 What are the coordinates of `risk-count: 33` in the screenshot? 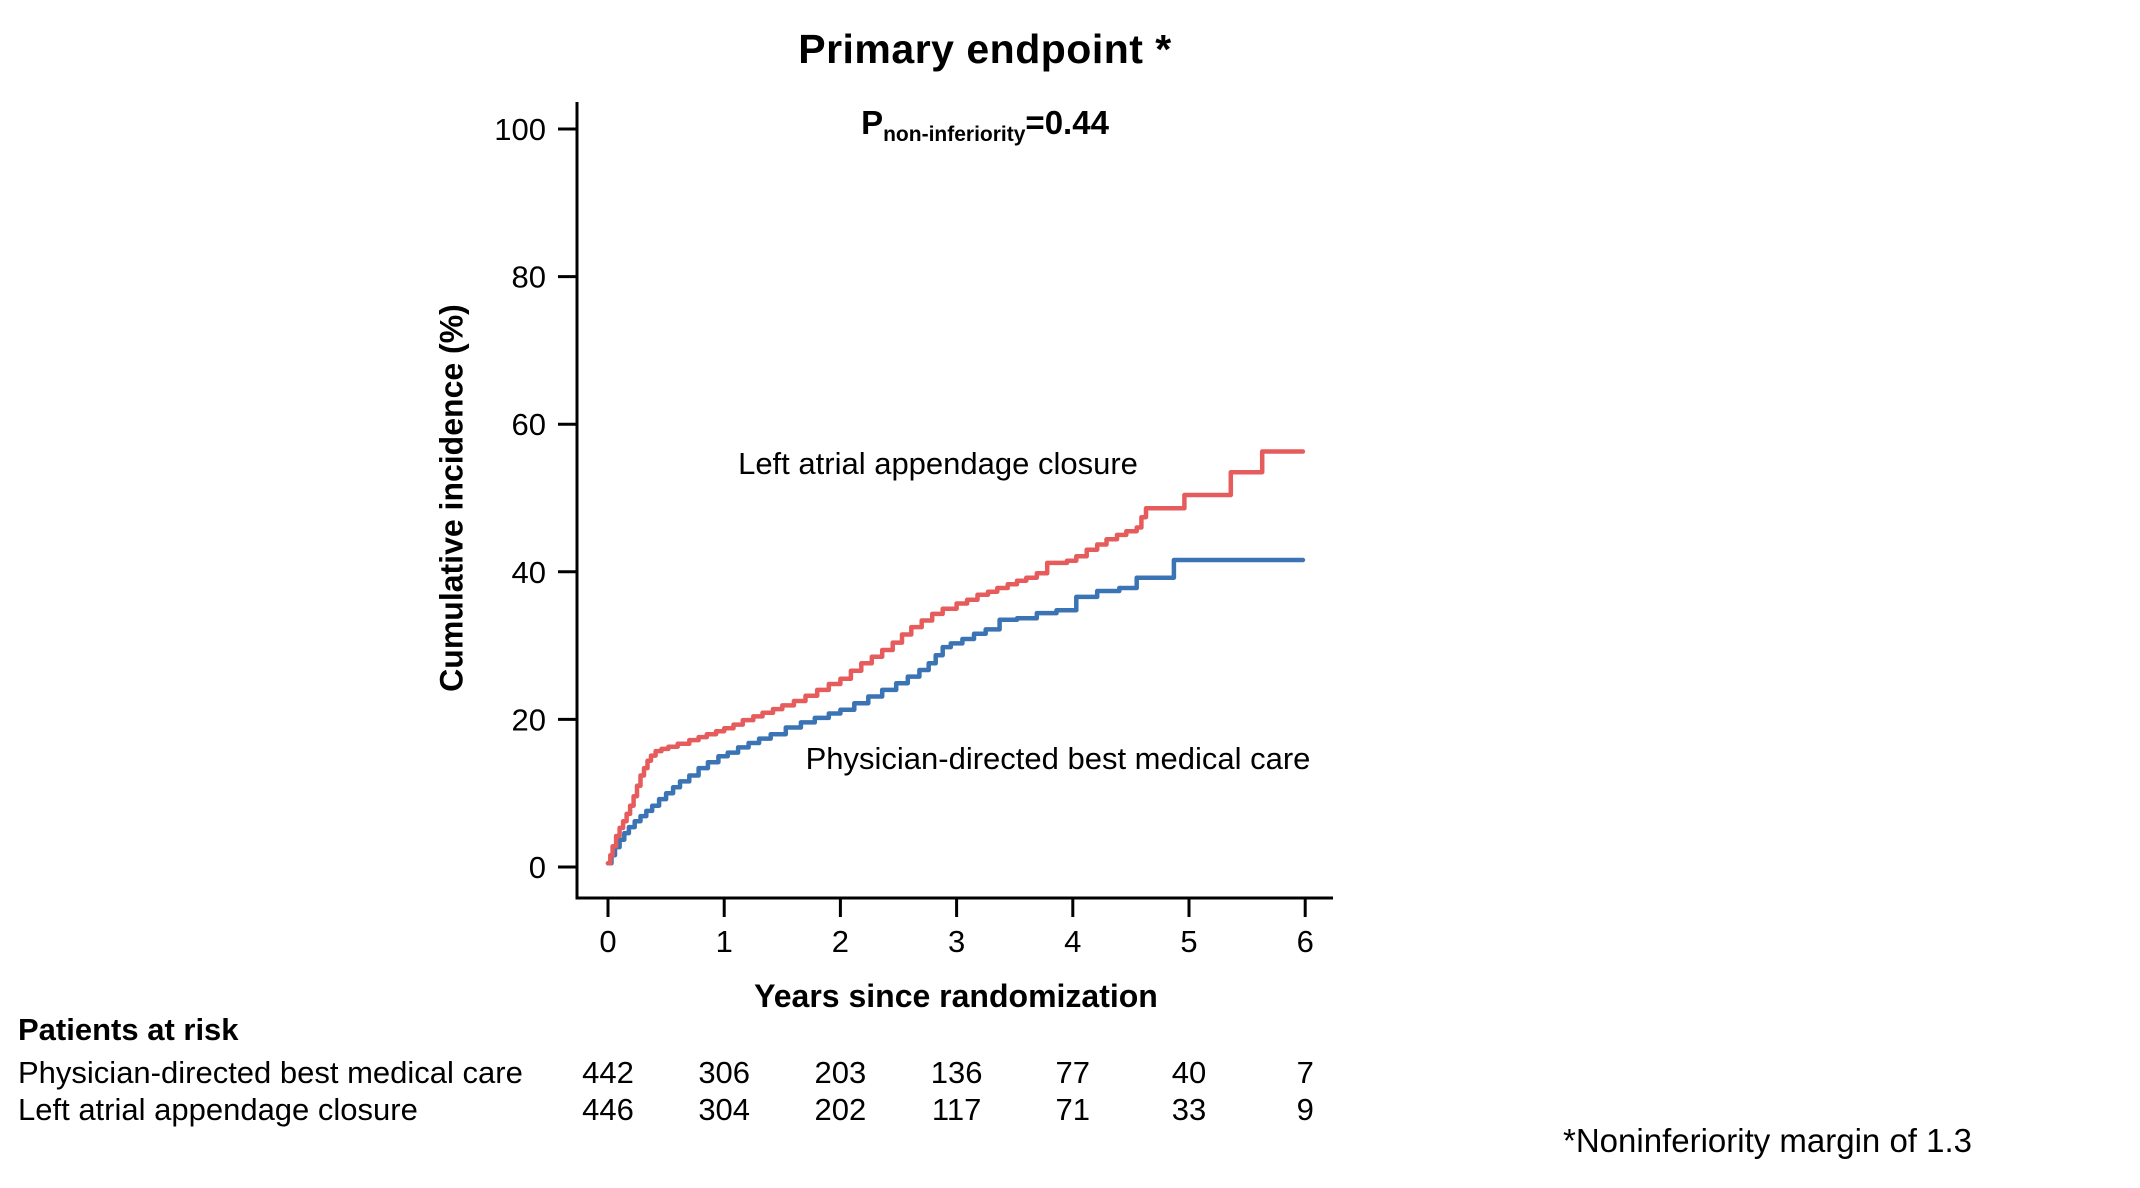 It's located at (1189, 1109).